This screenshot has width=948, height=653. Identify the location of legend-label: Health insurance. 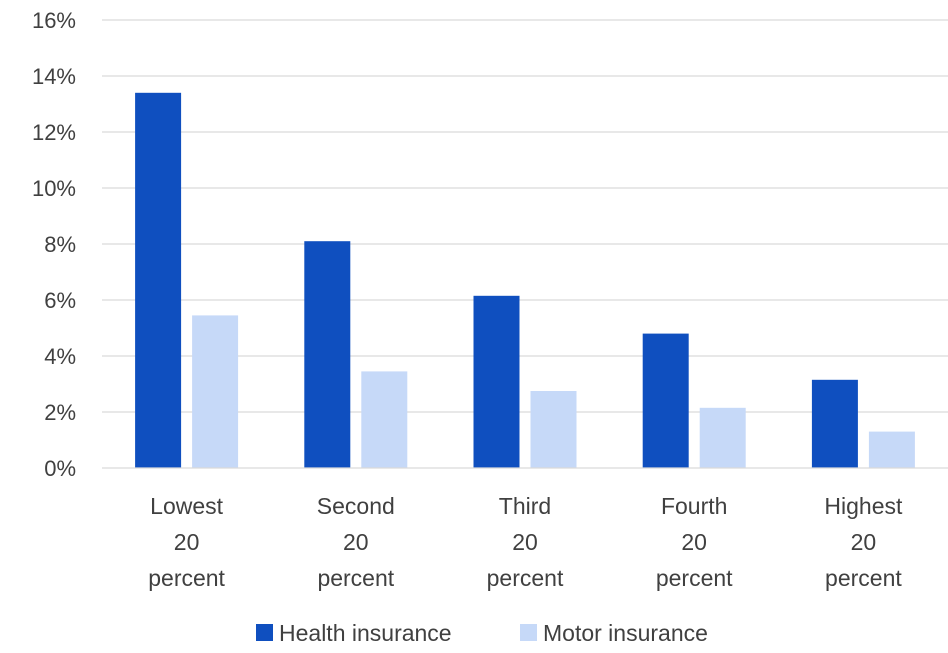
(365, 633).